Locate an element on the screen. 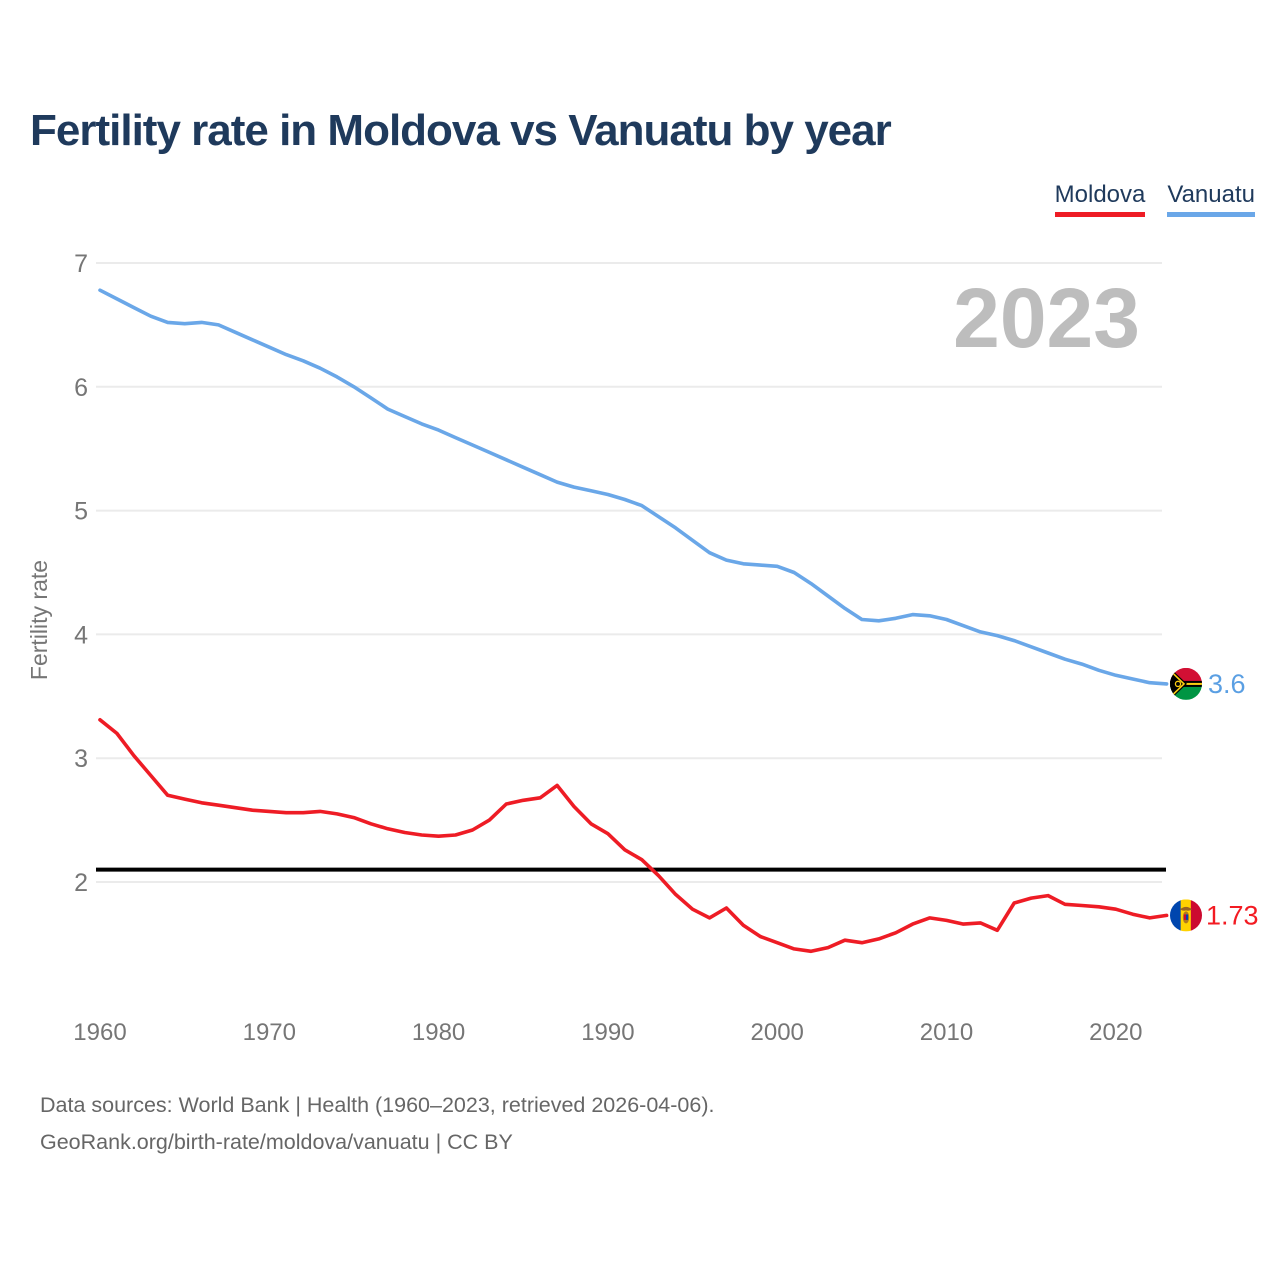  y-tick-label-4: 4 is located at coordinates (81, 635).